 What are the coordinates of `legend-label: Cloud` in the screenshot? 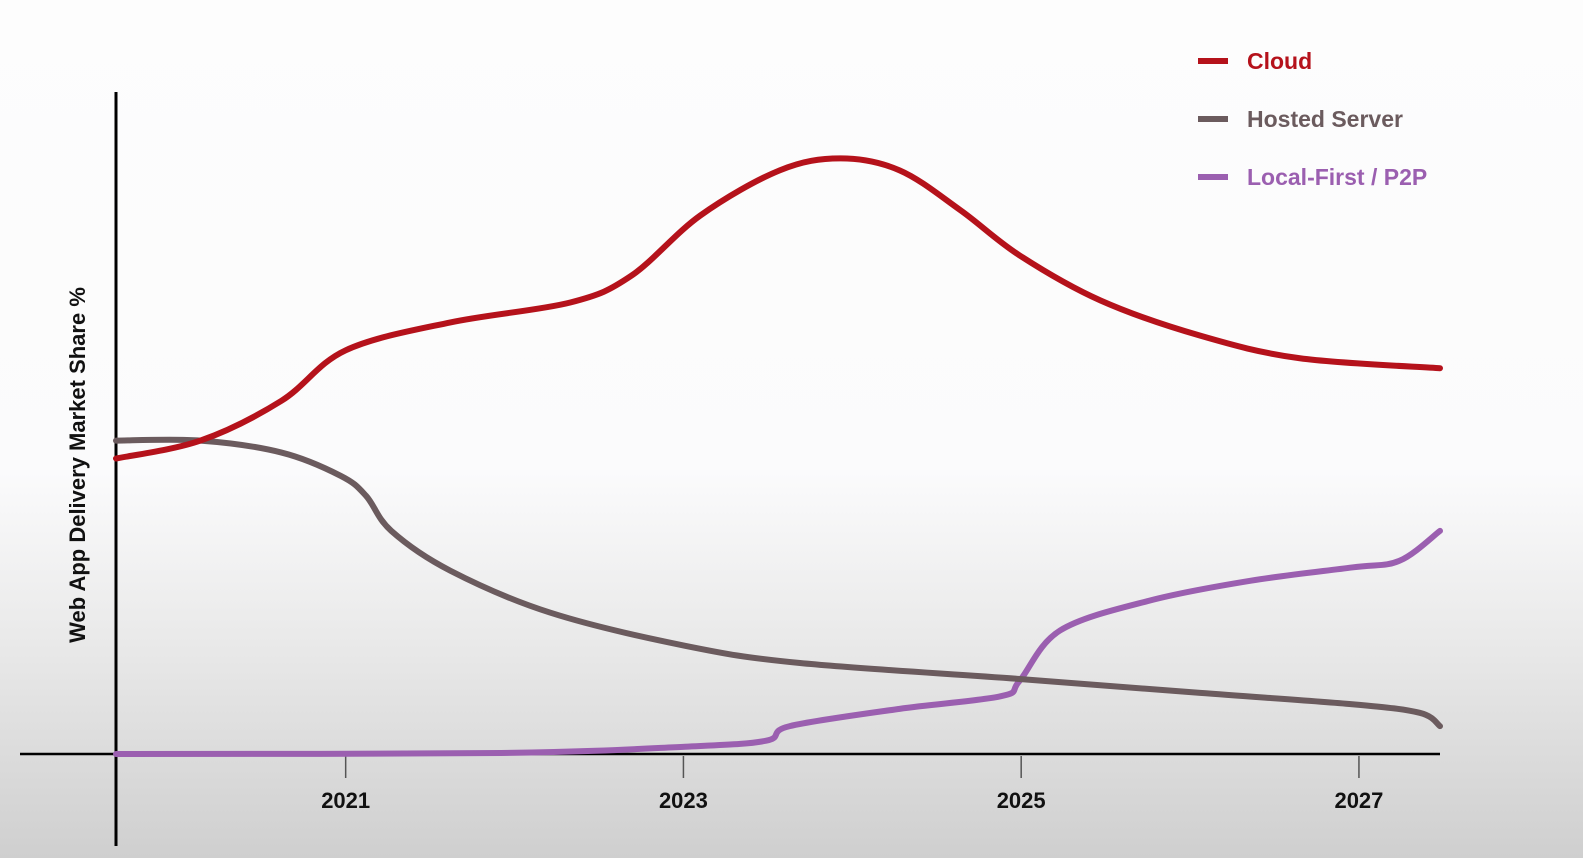 It's located at (1280, 60).